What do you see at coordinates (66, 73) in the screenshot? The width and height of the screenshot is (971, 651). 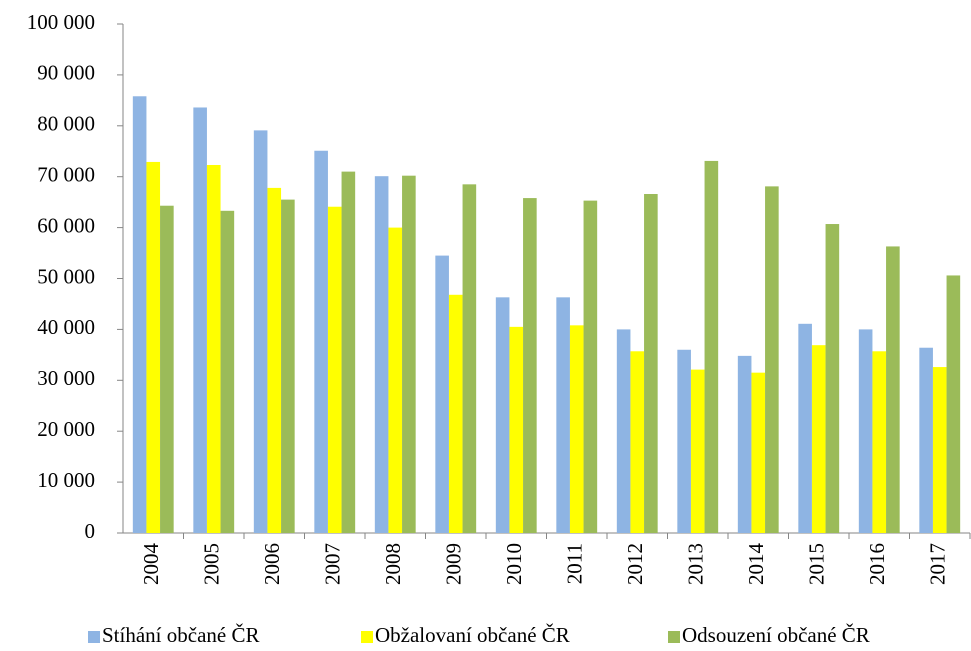 I see `y-tick-label: 90 000` at bounding box center [66, 73].